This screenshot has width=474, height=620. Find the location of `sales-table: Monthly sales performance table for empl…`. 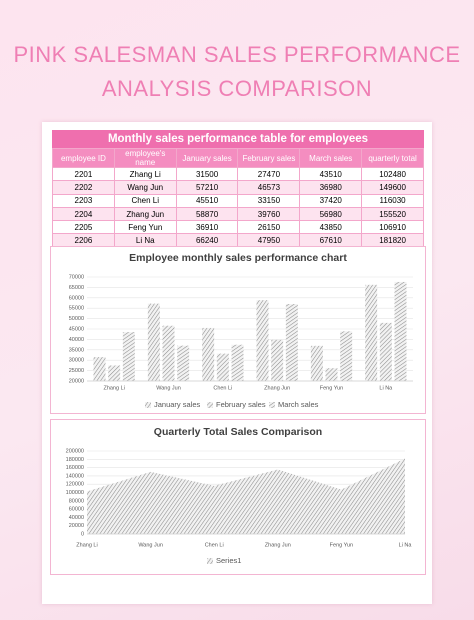

sales-table: Monthly sales performance table for empl… is located at coordinates (238, 189).